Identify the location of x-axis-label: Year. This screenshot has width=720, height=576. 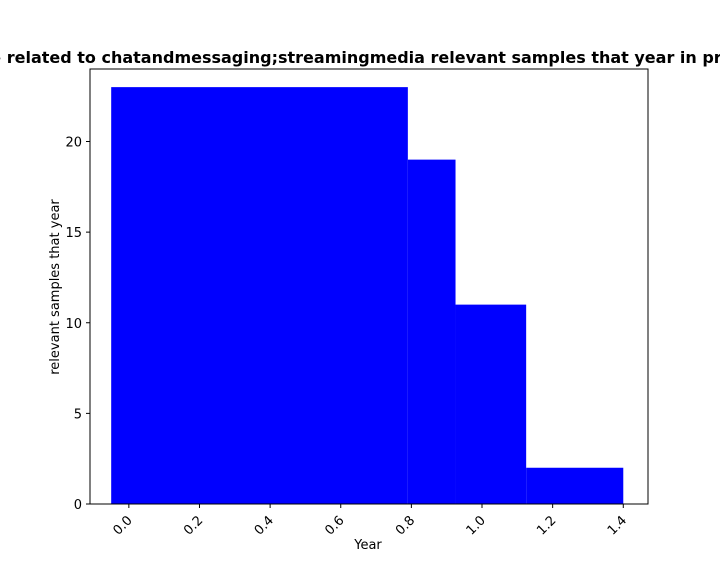
(367, 545).